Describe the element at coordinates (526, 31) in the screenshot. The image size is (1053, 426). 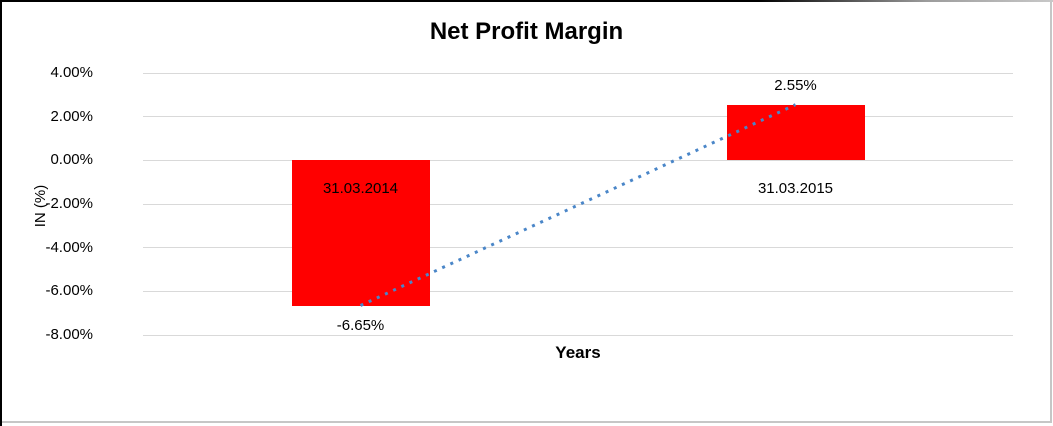
I see `chart-title: Net Profit Margin` at that location.